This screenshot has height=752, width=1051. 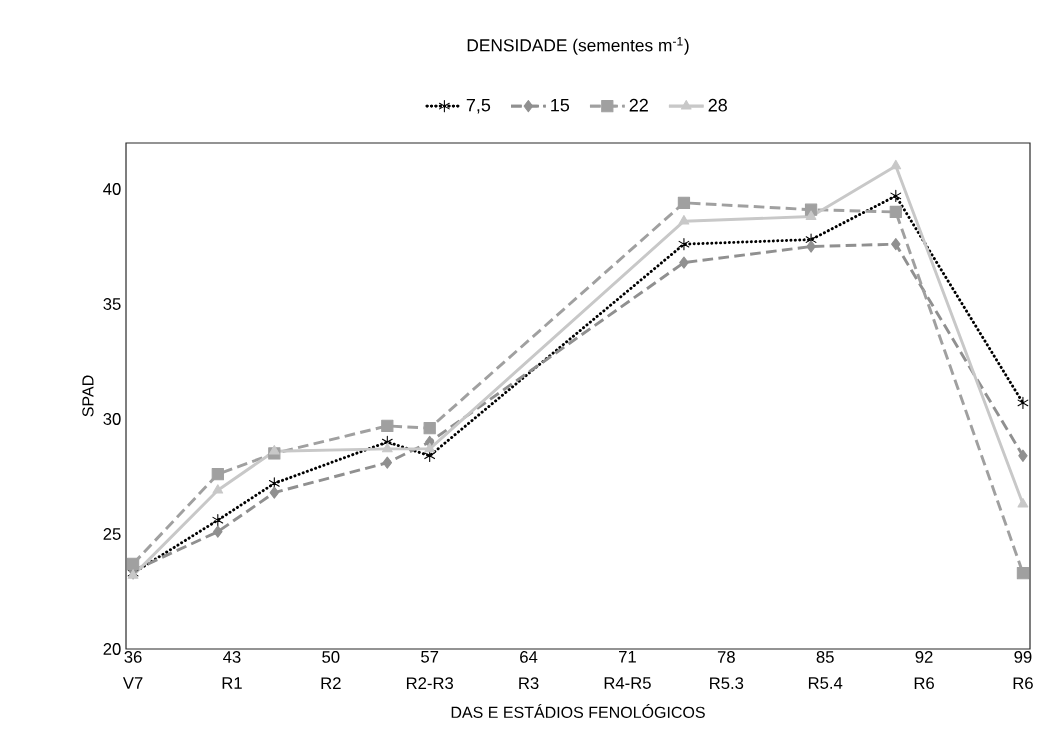 What do you see at coordinates (232, 683) in the screenshot?
I see `text: R1` at bounding box center [232, 683].